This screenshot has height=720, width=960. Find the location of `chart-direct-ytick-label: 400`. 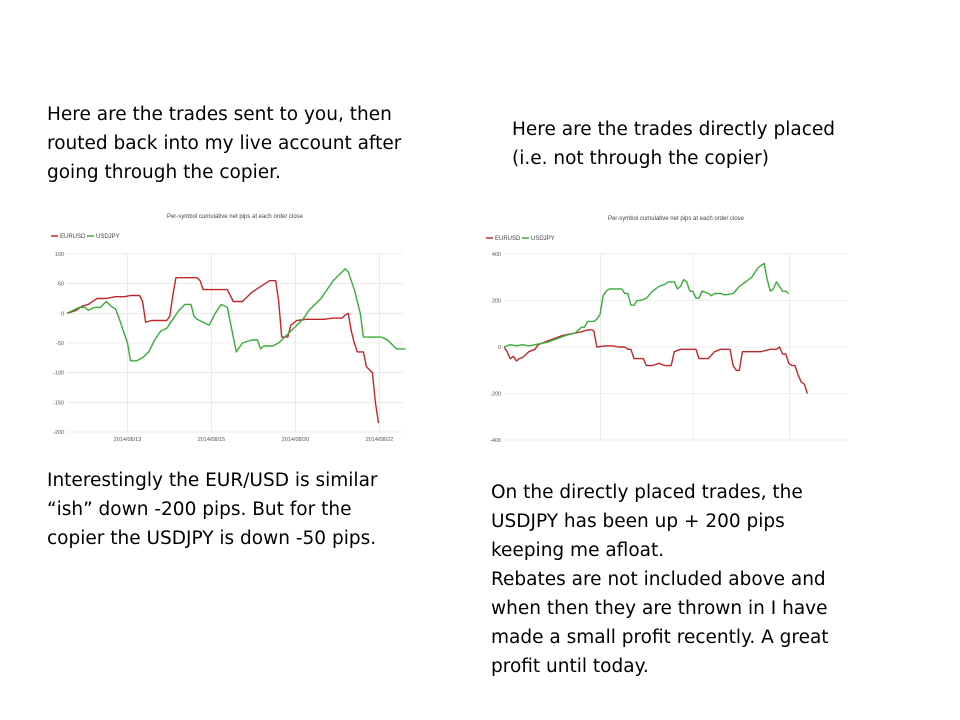

chart-direct-ytick-label: 400 is located at coordinates (496, 255).